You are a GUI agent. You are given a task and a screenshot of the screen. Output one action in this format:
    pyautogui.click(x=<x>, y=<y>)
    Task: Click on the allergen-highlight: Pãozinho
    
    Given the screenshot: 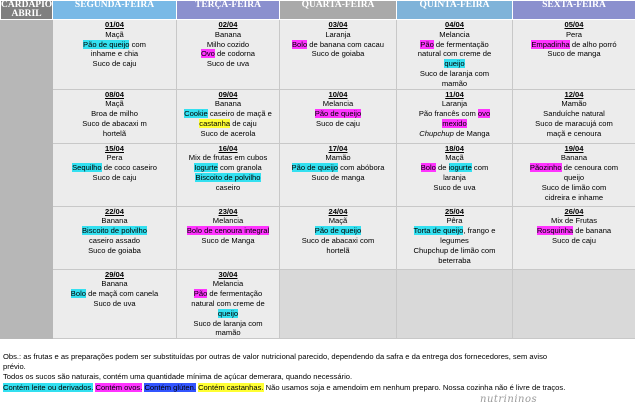 What is the action you would take?
    pyautogui.click(x=545, y=168)
    